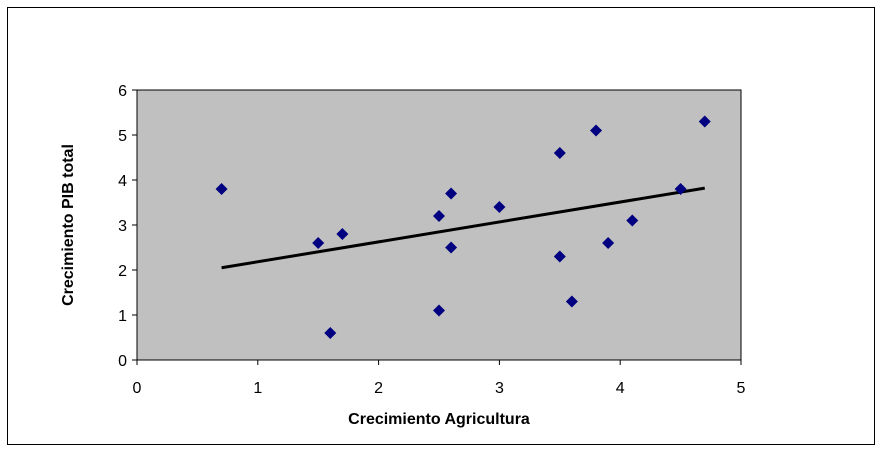  I want to click on y-axis: 0 1 2 3 4 5 6, so click(127, 226).